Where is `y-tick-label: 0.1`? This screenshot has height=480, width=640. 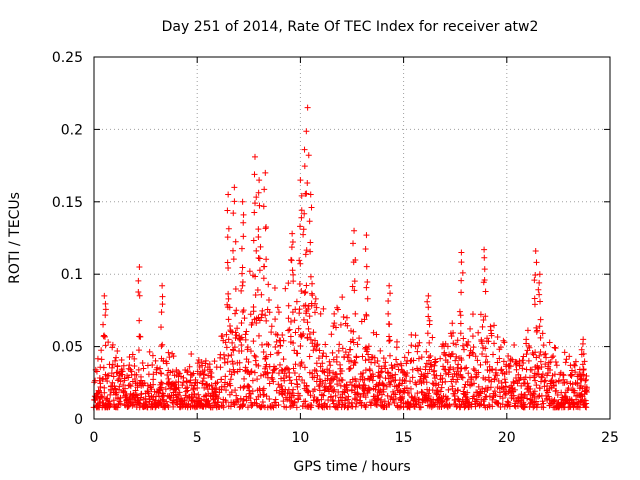
y-tick-label: 0.1 is located at coordinates (72, 275).